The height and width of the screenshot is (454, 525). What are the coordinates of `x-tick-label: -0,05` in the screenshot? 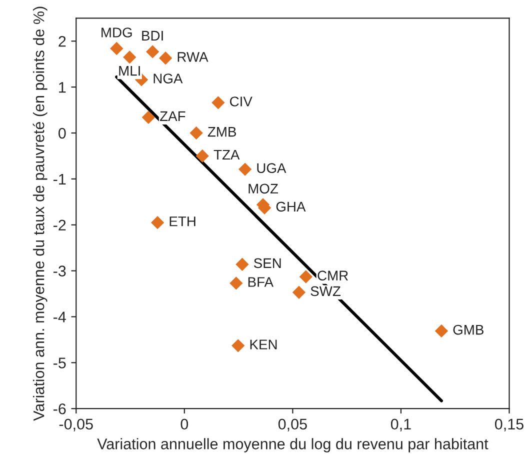 It's located at (76, 425).